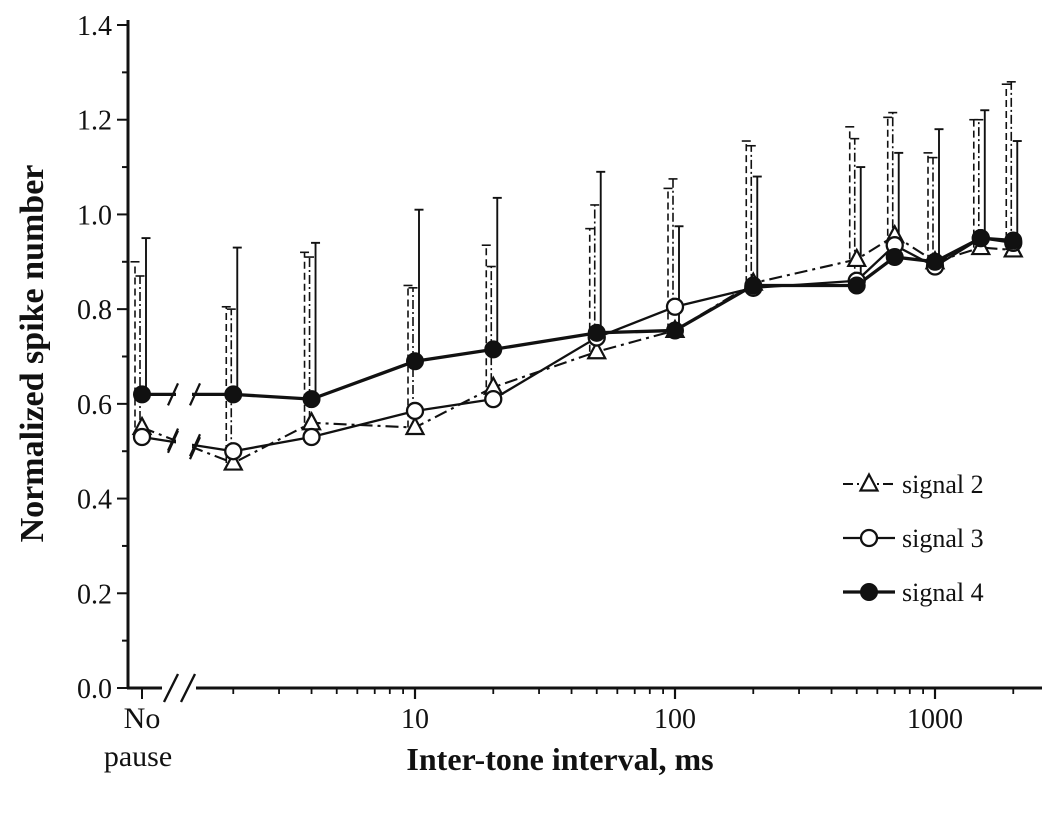 The height and width of the screenshot is (817, 1063). Describe the element at coordinates (138, 737) in the screenshot. I see `no-pause-label: No pause` at that location.